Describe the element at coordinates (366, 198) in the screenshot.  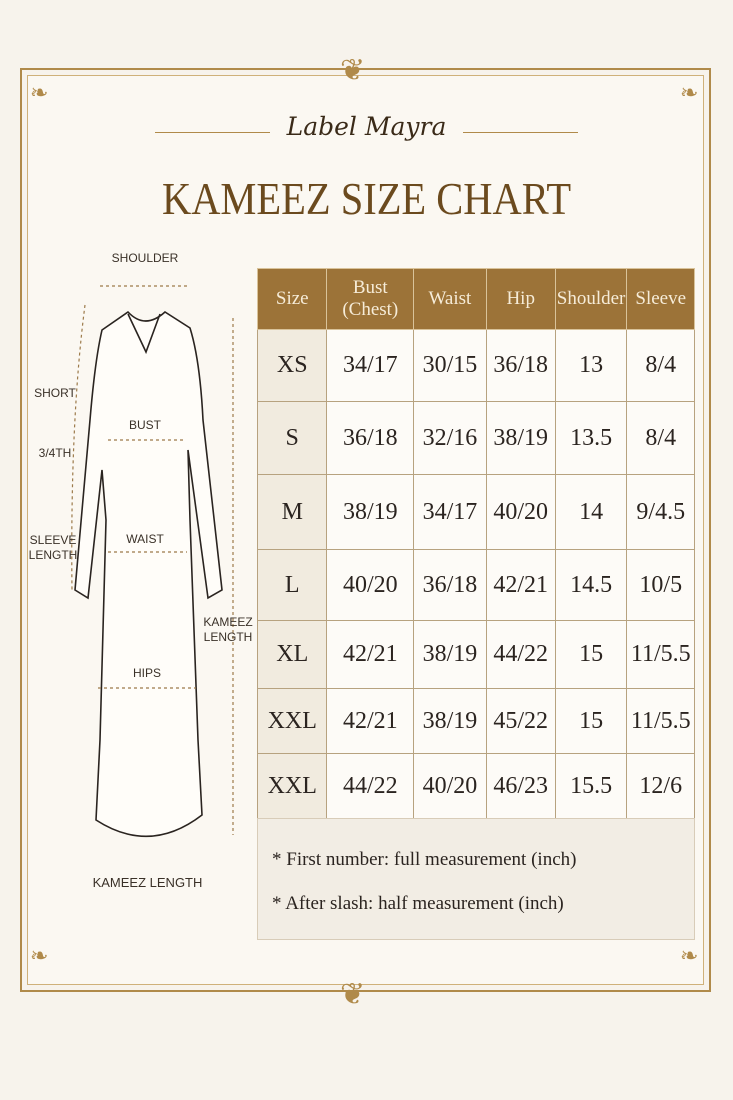
I see `page-title: KAMEEZ SIZE CHART` at that location.